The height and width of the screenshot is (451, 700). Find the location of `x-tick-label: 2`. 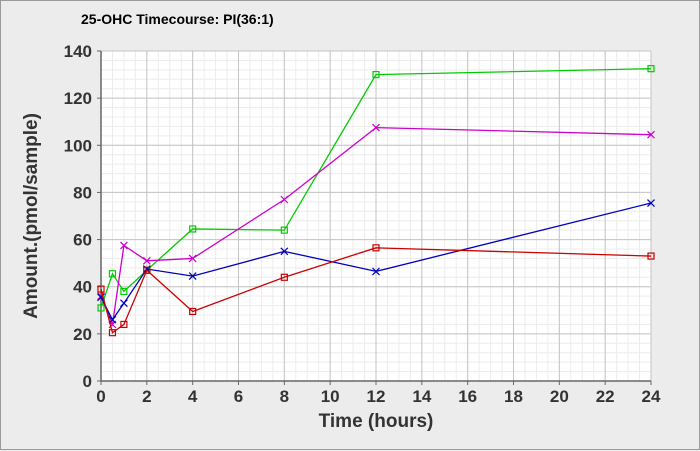

x-tick-label: 2 is located at coordinates (146, 396).